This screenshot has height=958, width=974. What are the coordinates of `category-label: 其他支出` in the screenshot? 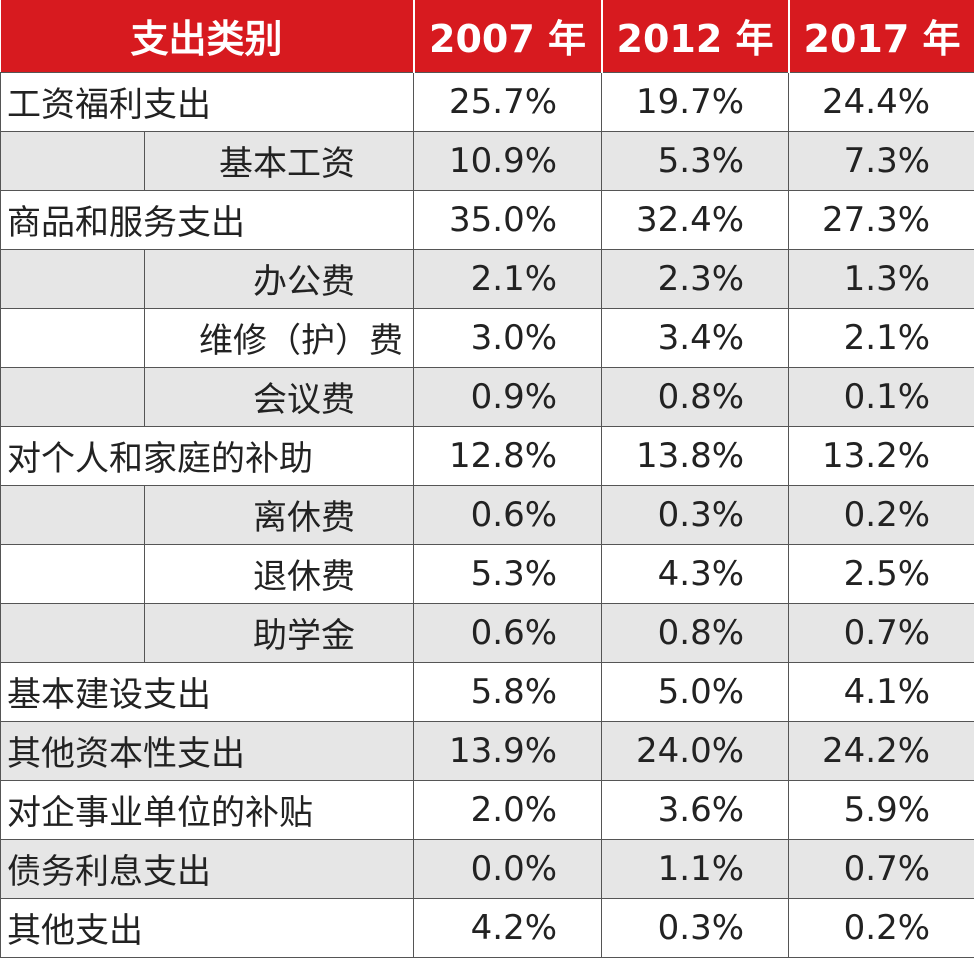 It's located at (207, 927).